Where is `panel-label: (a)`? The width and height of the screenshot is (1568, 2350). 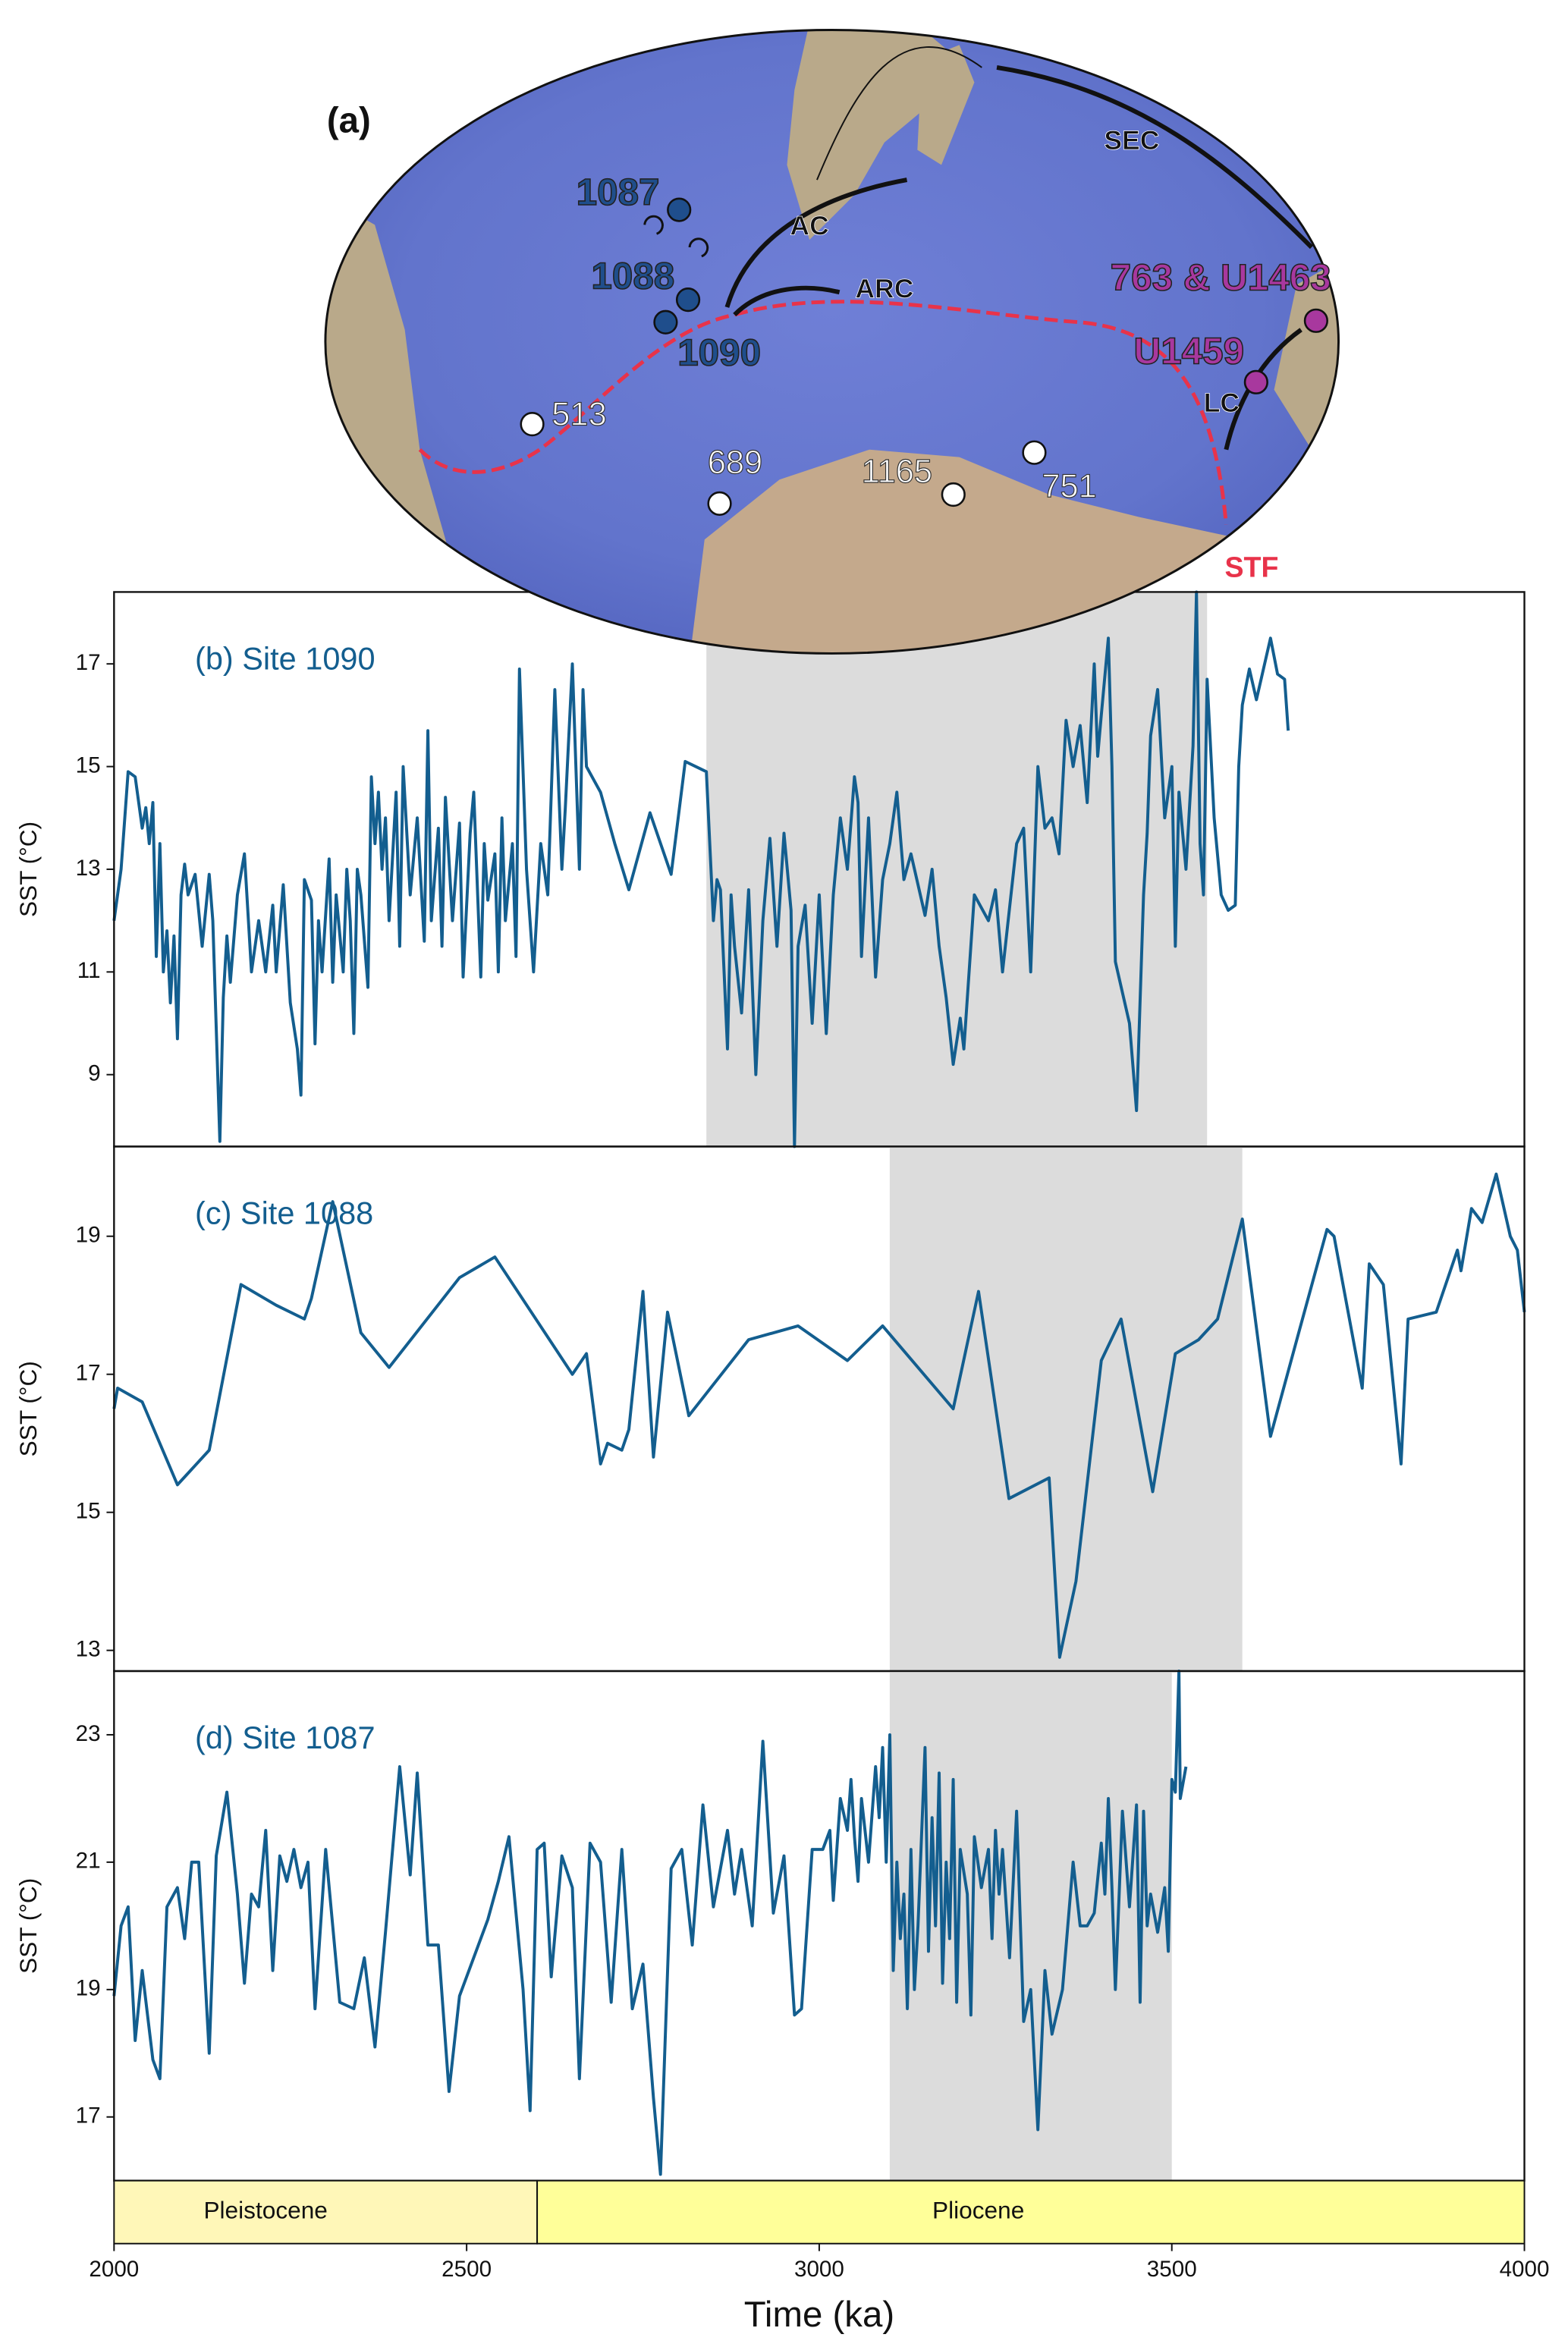 panel-label: (a) is located at coordinates (349, 121).